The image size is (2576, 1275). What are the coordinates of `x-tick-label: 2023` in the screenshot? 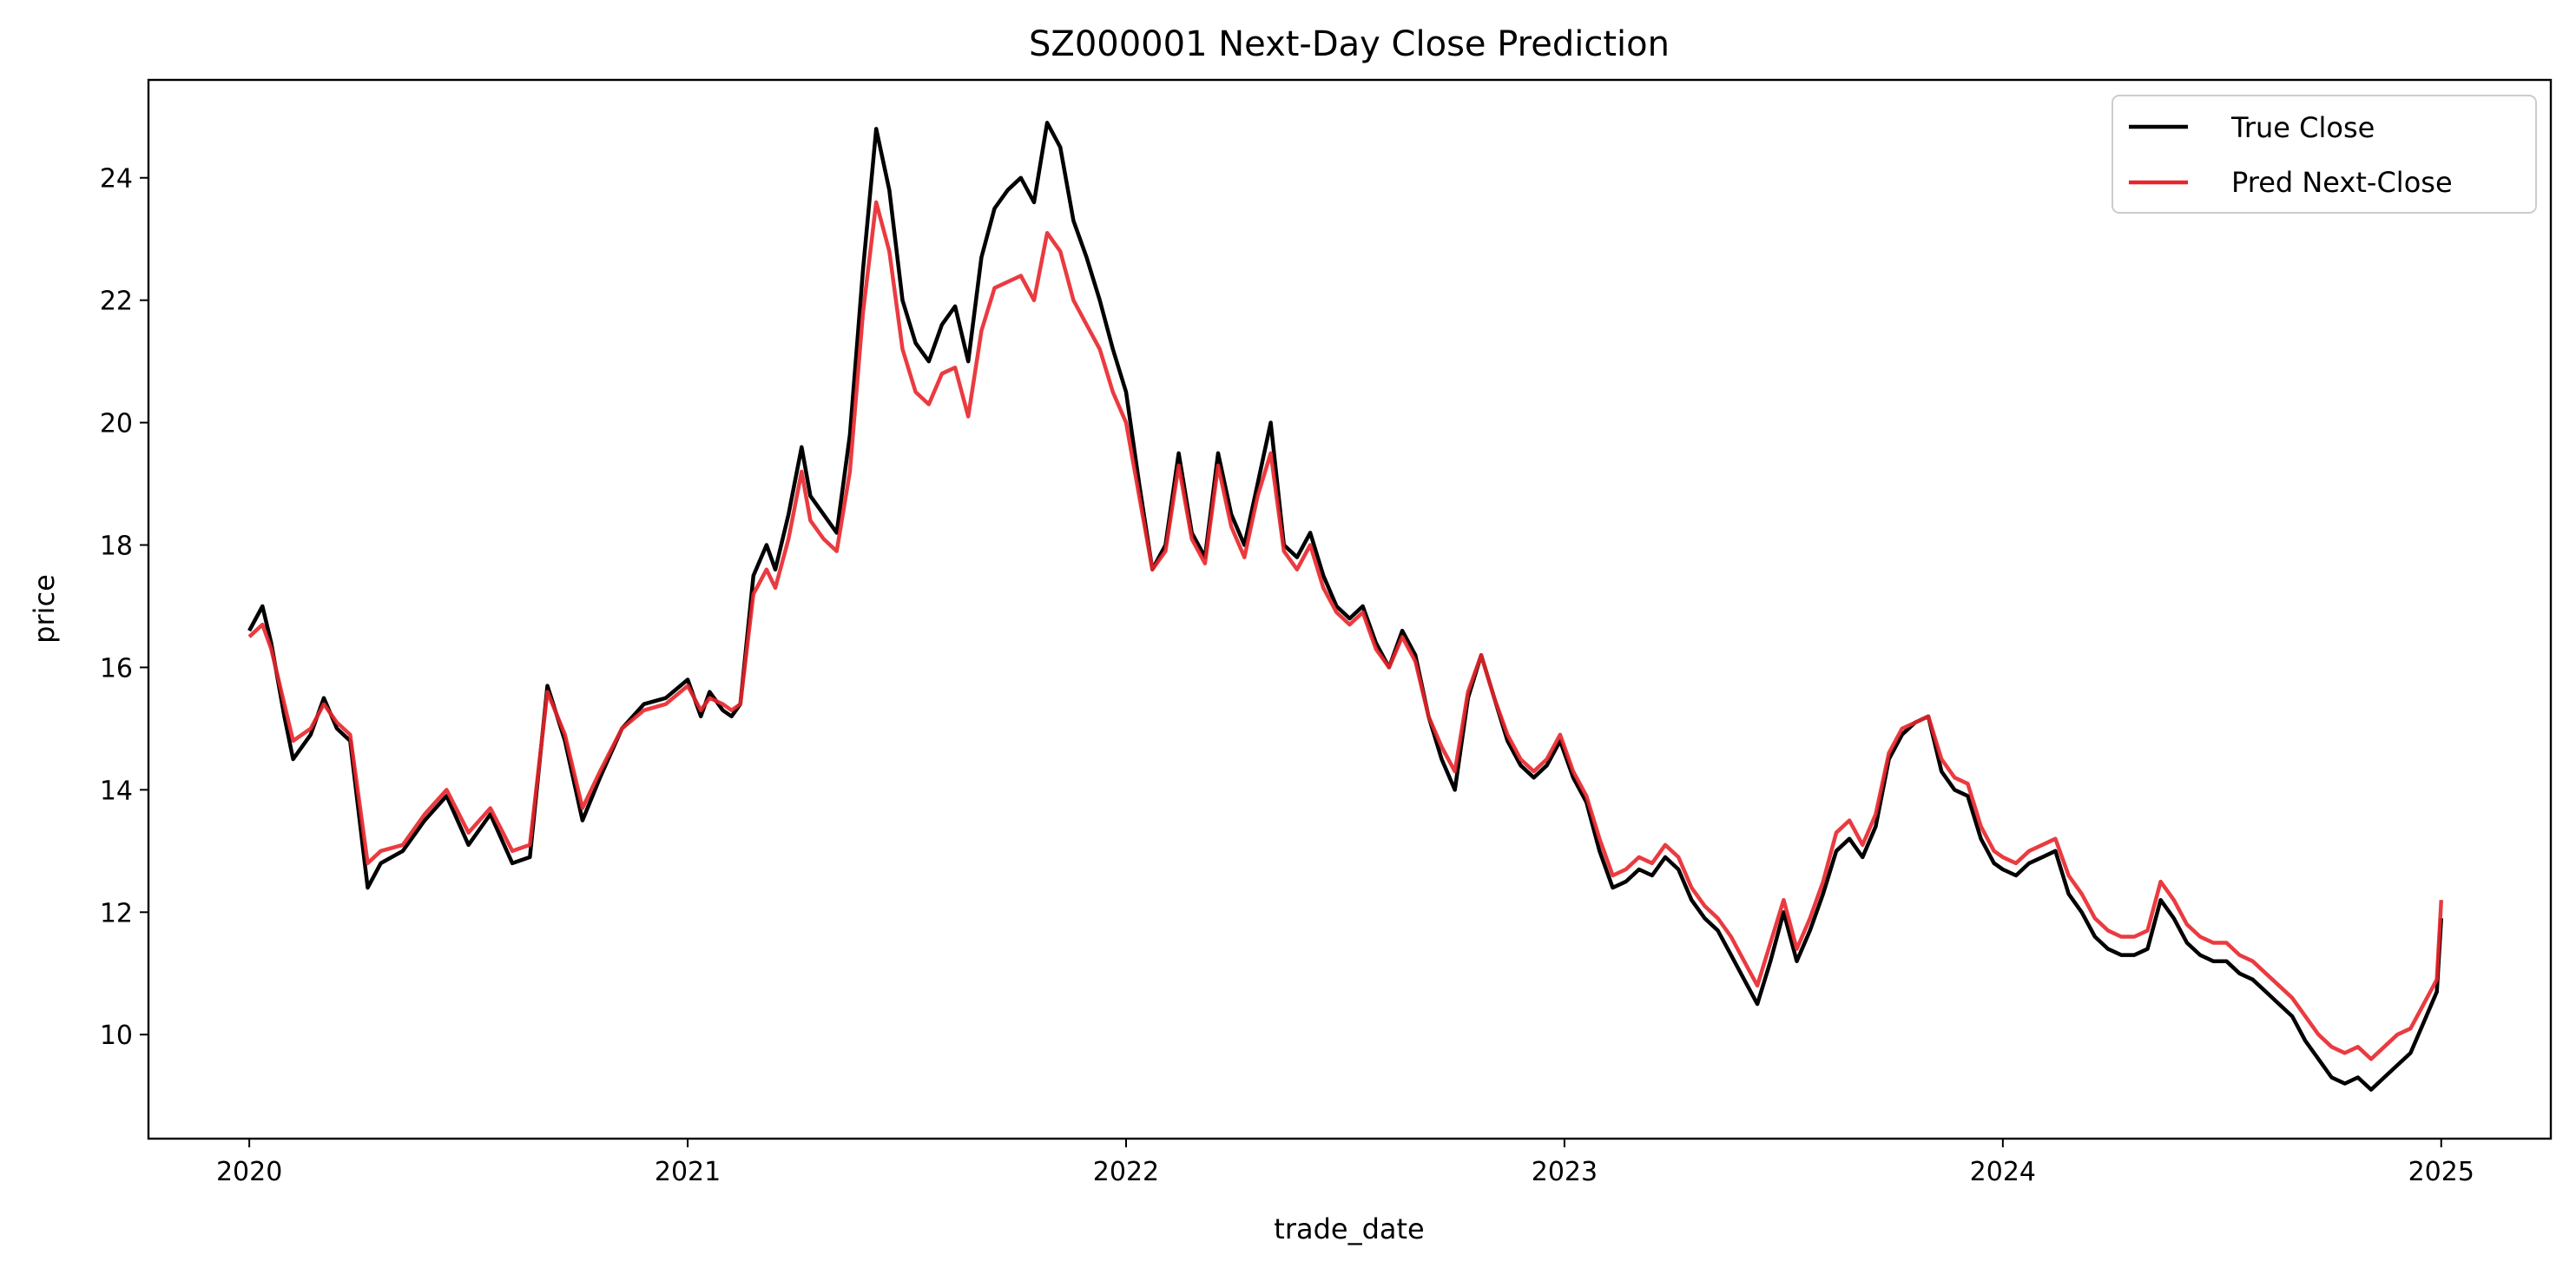 It's located at (1565, 1172).